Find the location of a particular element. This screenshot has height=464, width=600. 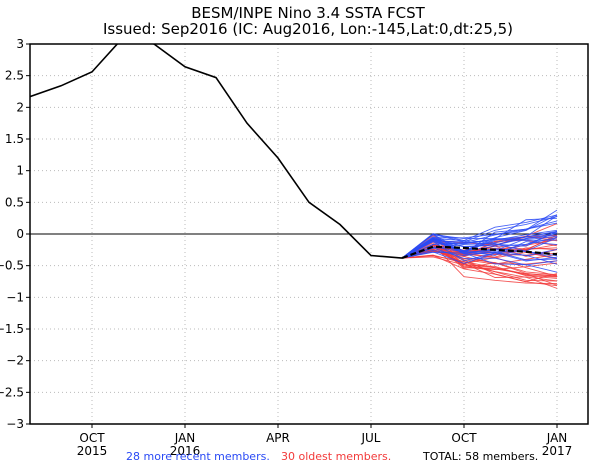

x-tick-label: JUL is located at coordinates (370, 438).